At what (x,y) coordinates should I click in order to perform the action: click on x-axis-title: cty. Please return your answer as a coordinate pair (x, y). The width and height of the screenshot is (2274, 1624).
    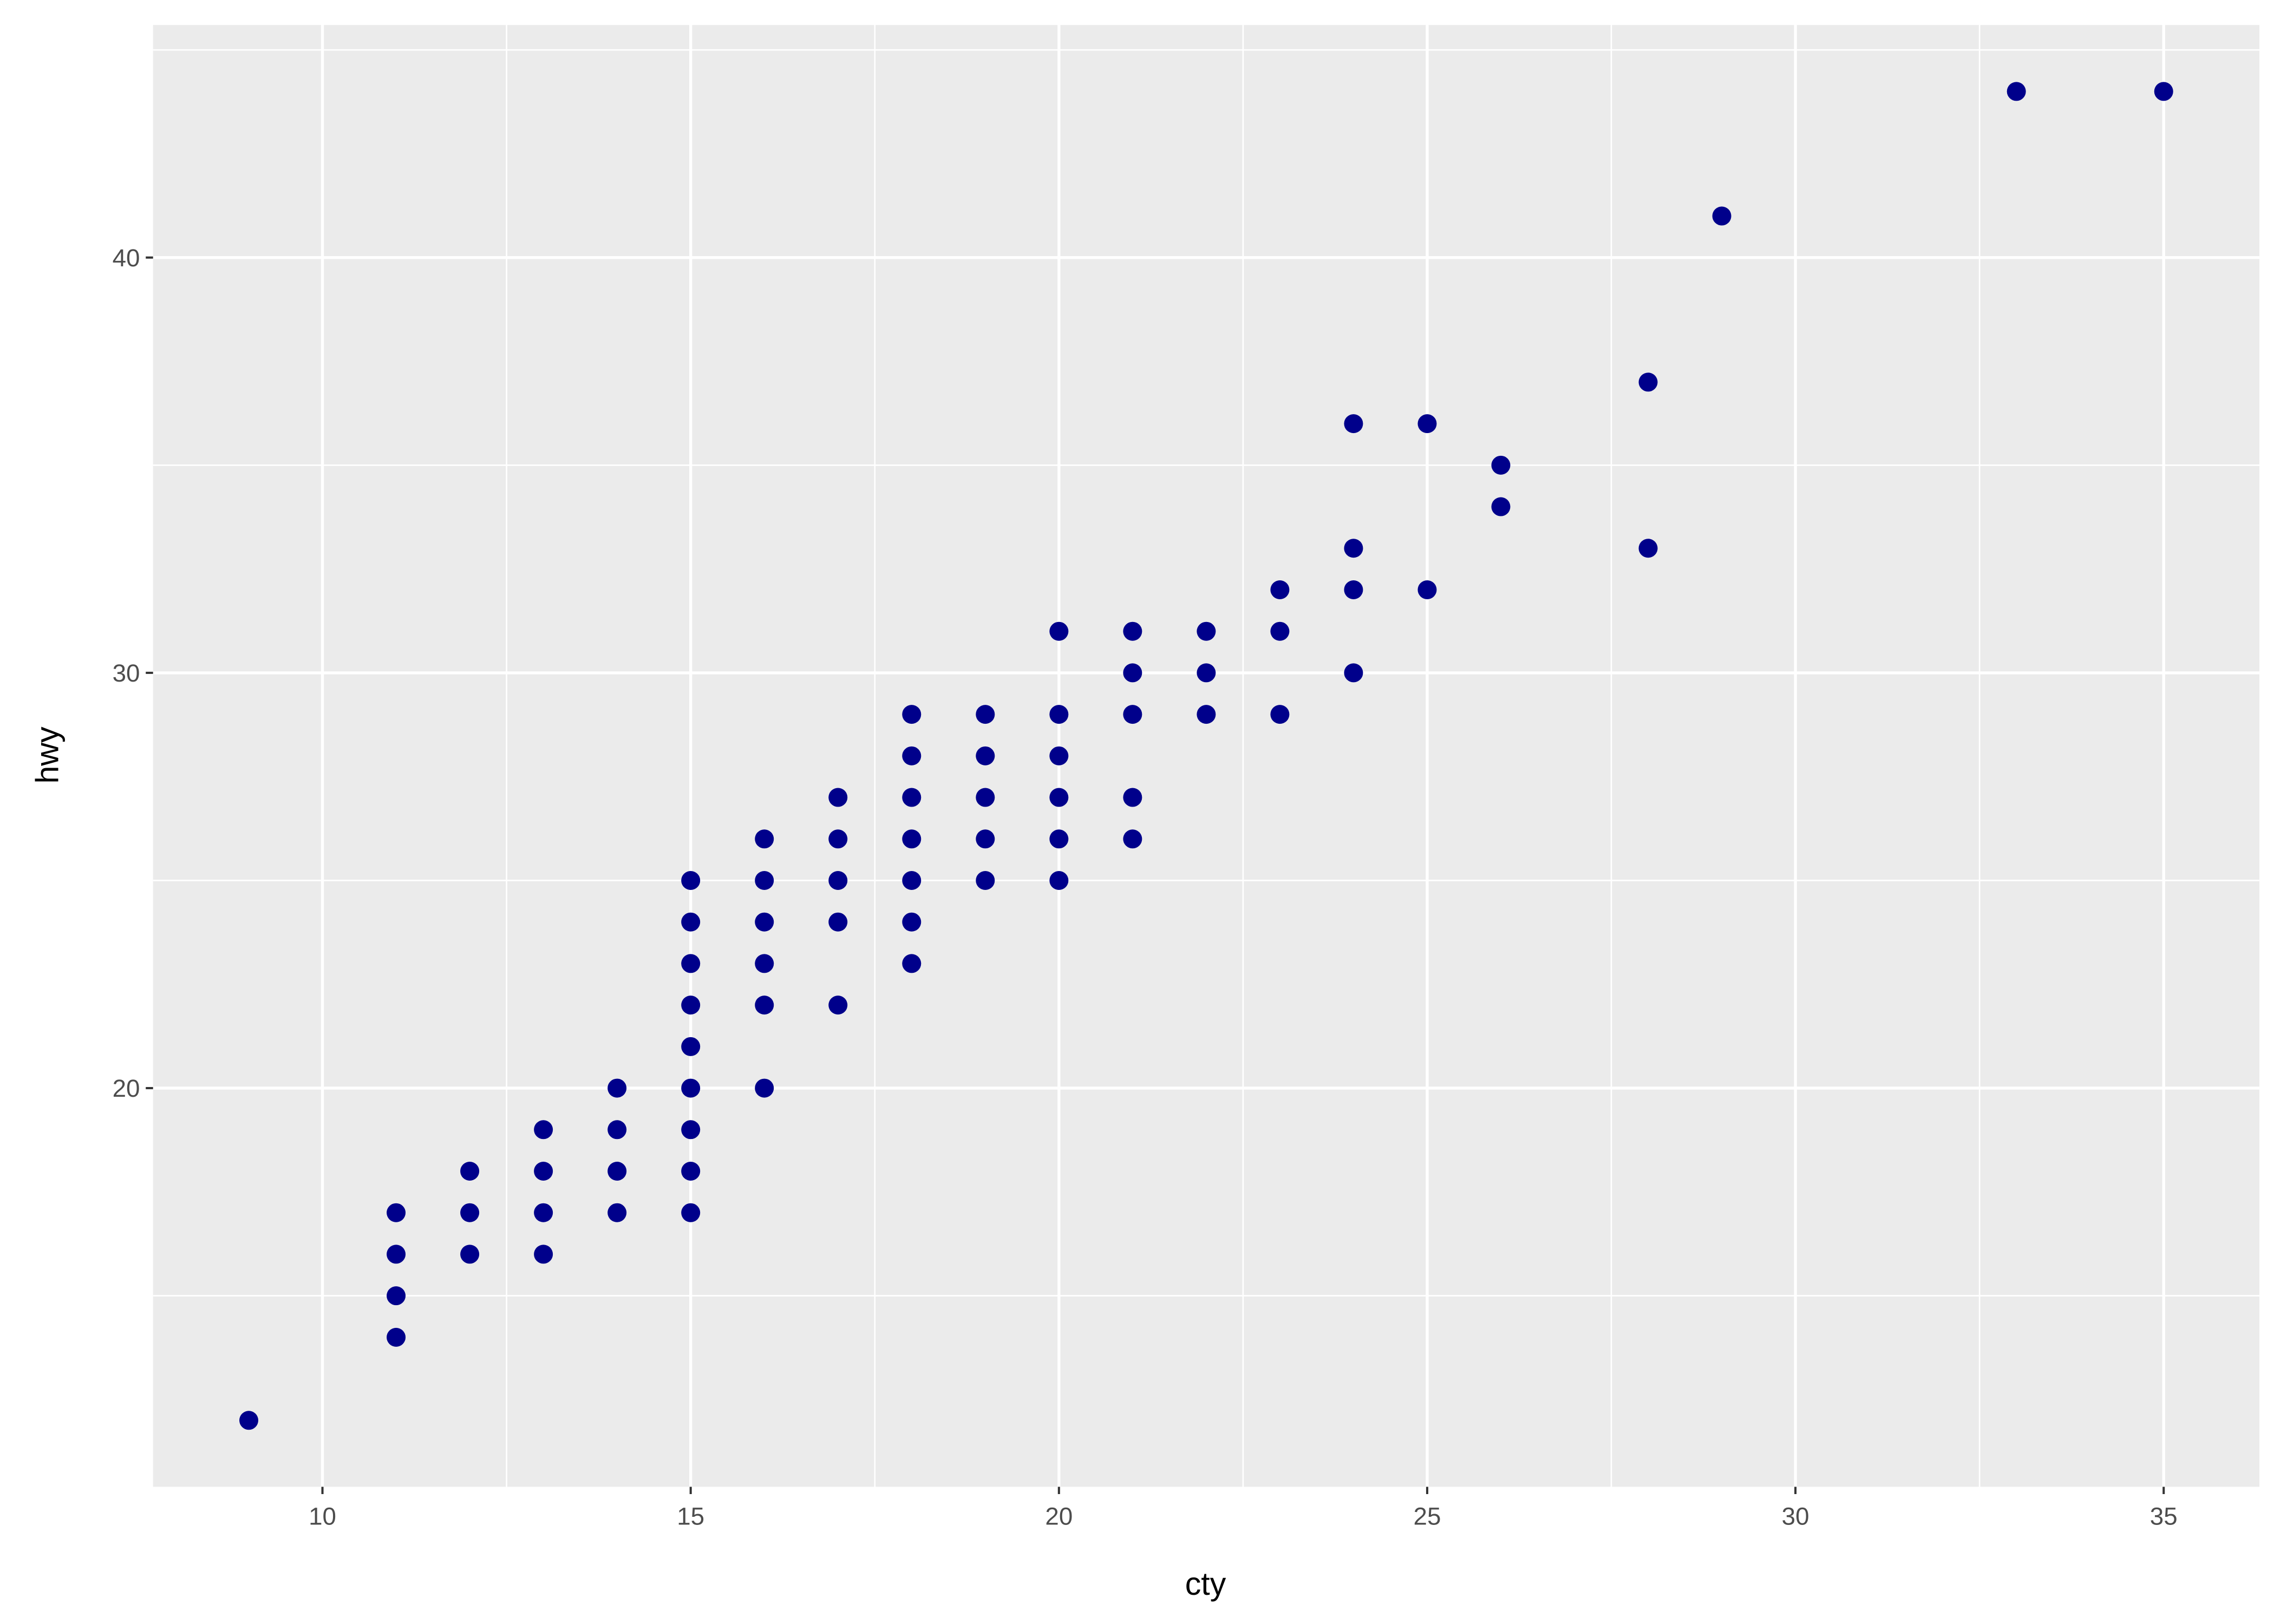
    Looking at the image, I should click on (1206, 1584).